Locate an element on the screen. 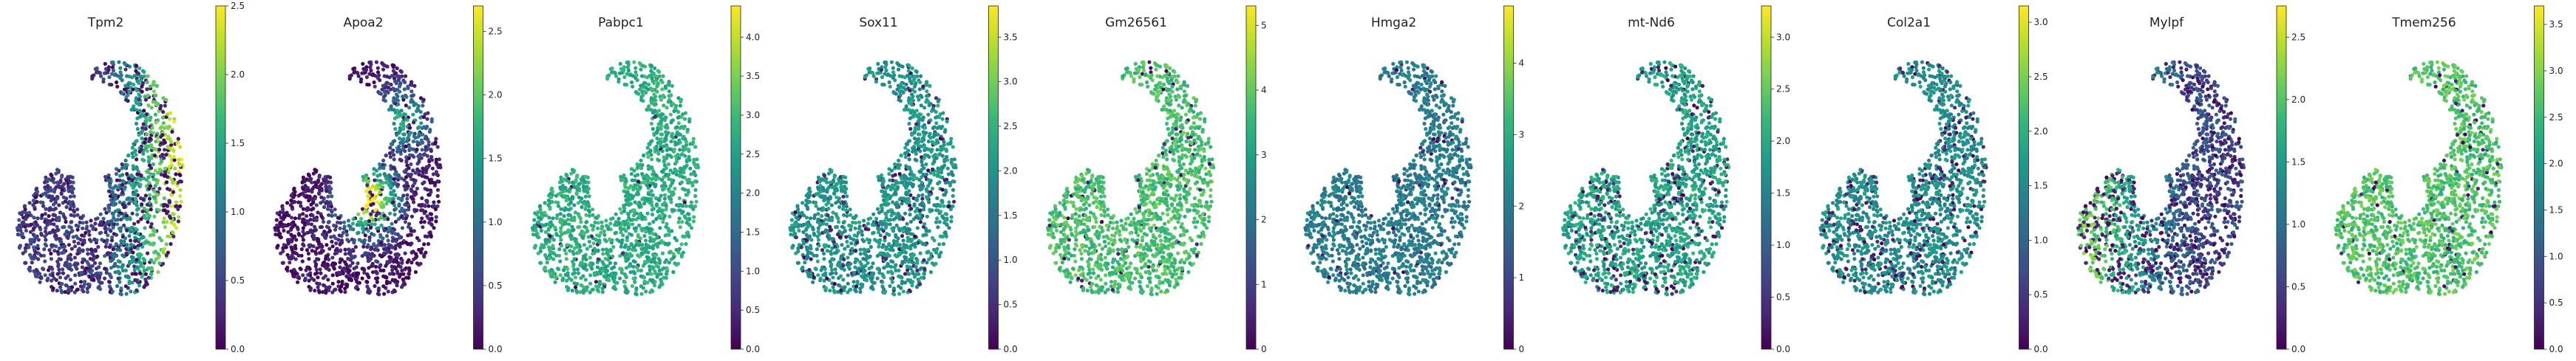 The width and height of the screenshot is (2576, 361). colorbar-tick-label: 1.0 is located at coordinates (496, 222).